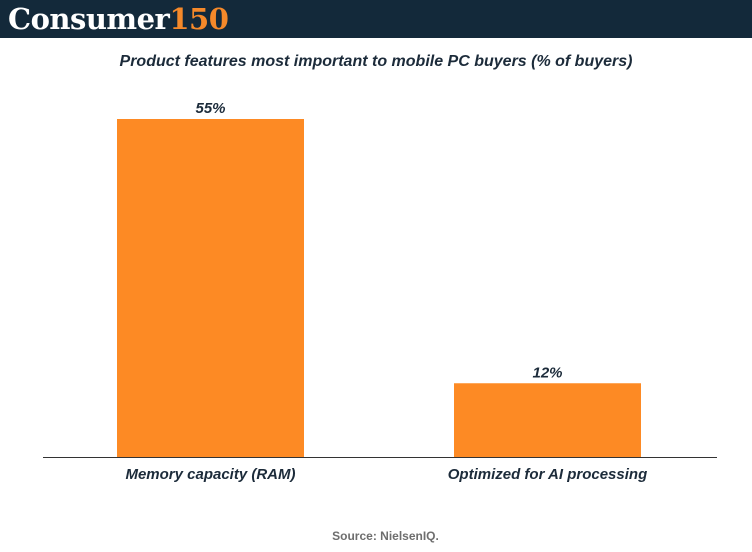 This screenshot has height=552, width=752. Describe the element at coordinates (547, 474) in the screenshot. I see `category-label-2: Optimized for AI processing` at that location.